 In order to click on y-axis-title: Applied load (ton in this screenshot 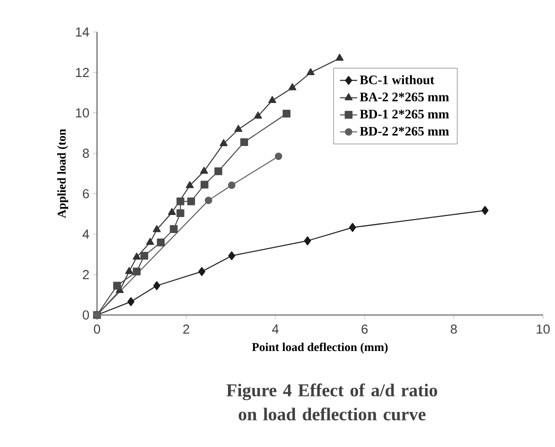, I will do `click(62, 173)`.